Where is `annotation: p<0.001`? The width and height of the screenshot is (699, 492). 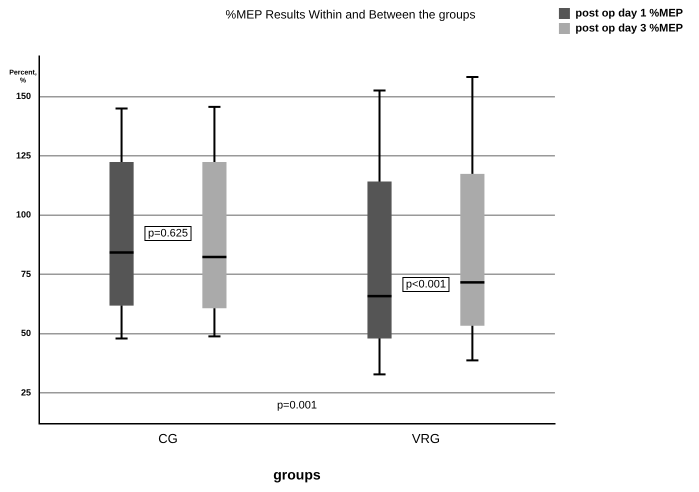 annotation: p<0.001 is located at coordinates (426, 284).